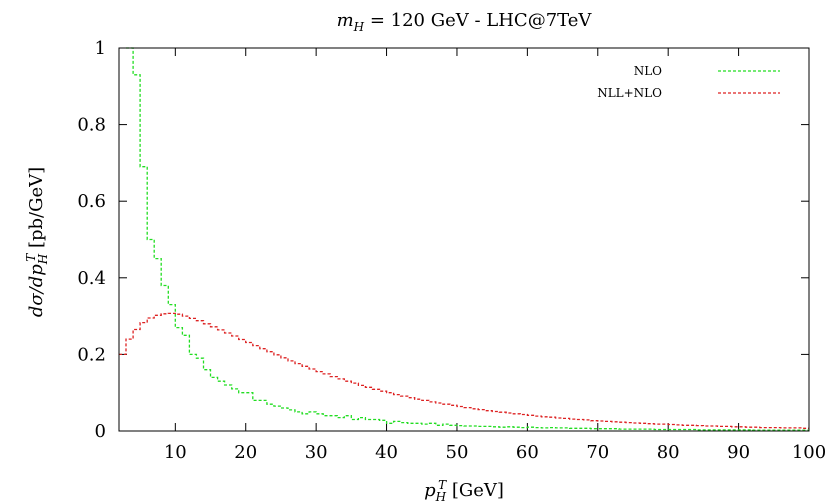 The image size is (832, 502). Describe the element at coordinates (359, 27) in the screenshot. I see `title-sub: H` at that location.